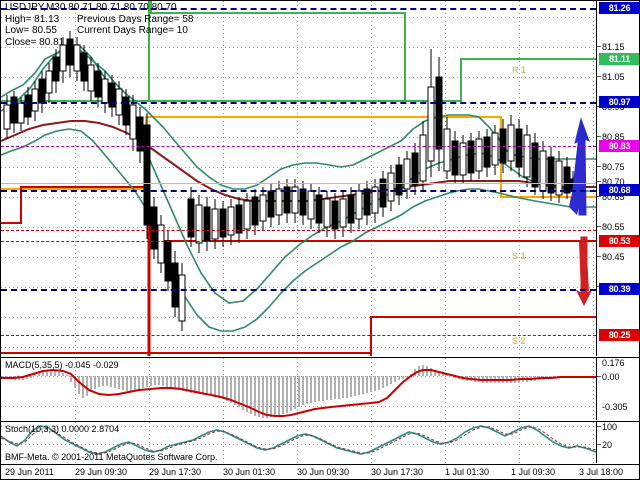 Image resolution: width=640 pixels, height=480 pixels. Describe the element at coordinates (618, 445) in the screenshot. I see `stoch-tick: 20` at that location.